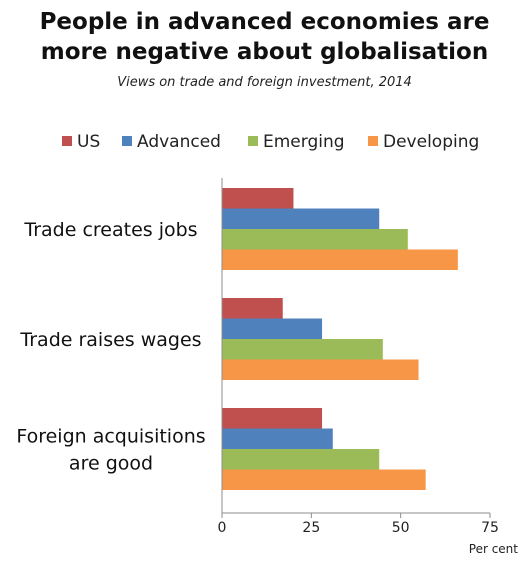 Image resolution: width=529 pixels, height=561 pixels. What do you see at coordinates (272, 418) in the screenshot?
I see `bar-foreign-acquisitions-are-good-us` at bounding box center [272, 418].